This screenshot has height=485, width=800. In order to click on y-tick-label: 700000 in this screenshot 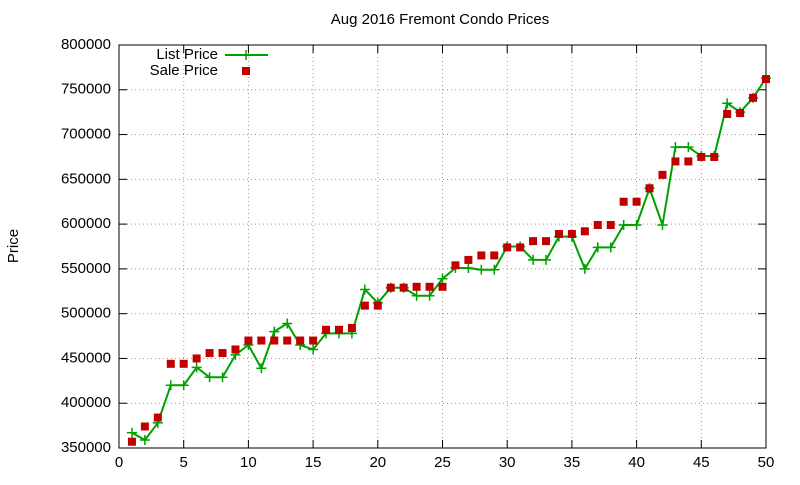, I will do `click(86, 134)`.